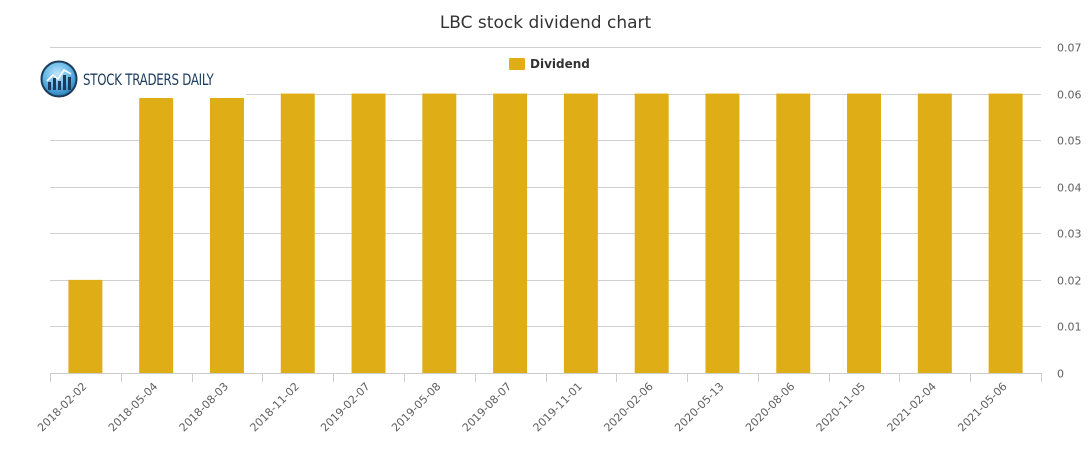  Describe the element at coordinates (204, 407) in the screenshot. I see `x-tick-label: 2018-08-03` at that location.